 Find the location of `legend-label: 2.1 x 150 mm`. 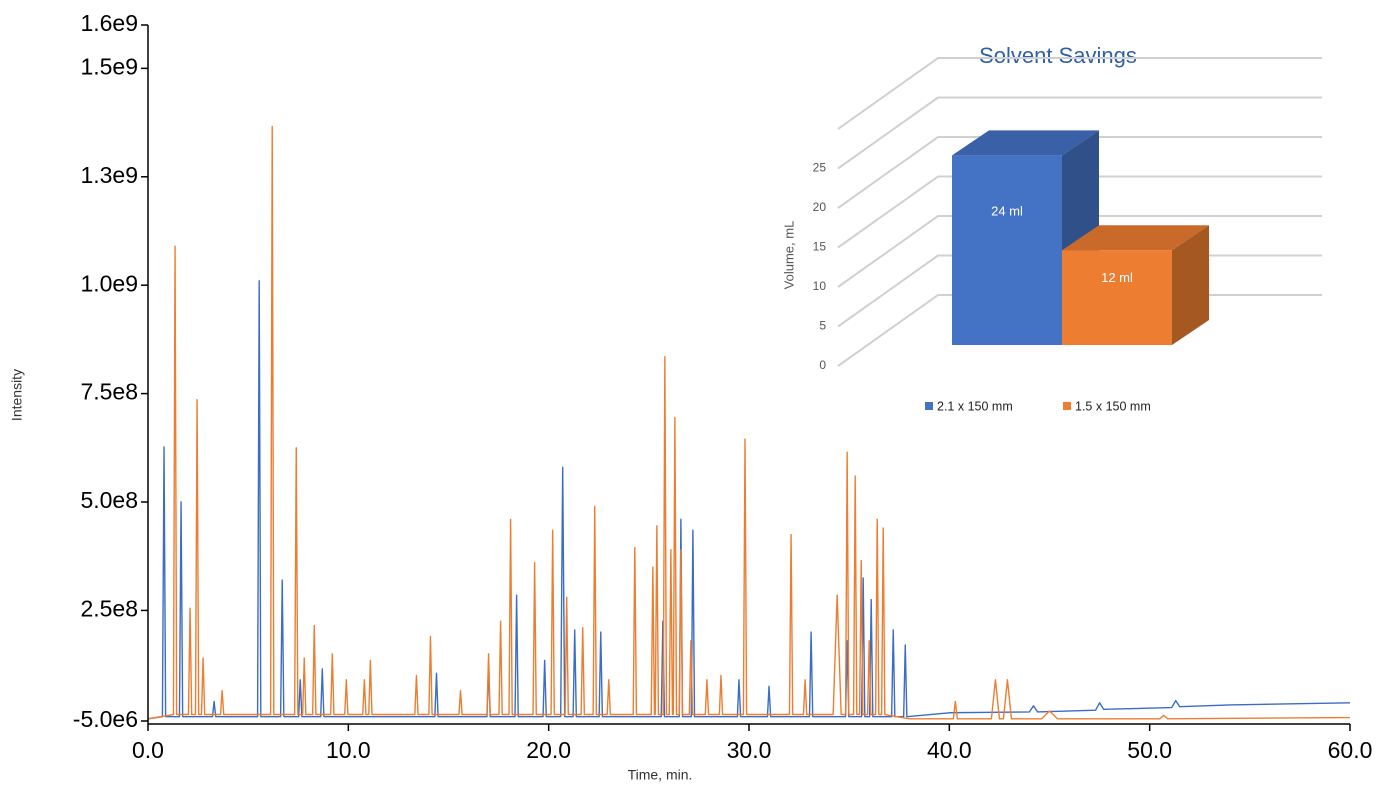

legend-label: 2.1 x 150 mm is located at coordinates (975, 406).